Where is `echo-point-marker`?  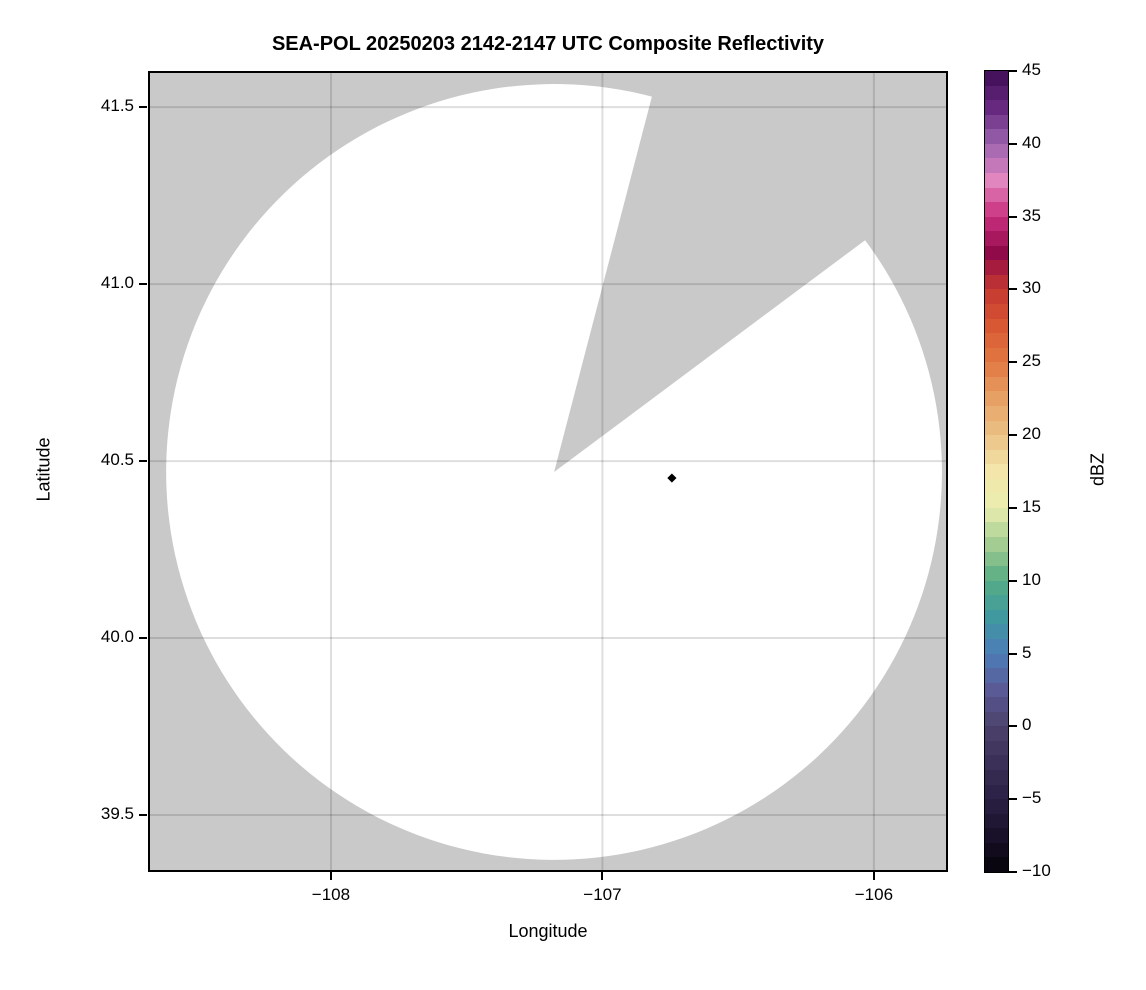 echo-point-marker is located at coordinates (672, 478).